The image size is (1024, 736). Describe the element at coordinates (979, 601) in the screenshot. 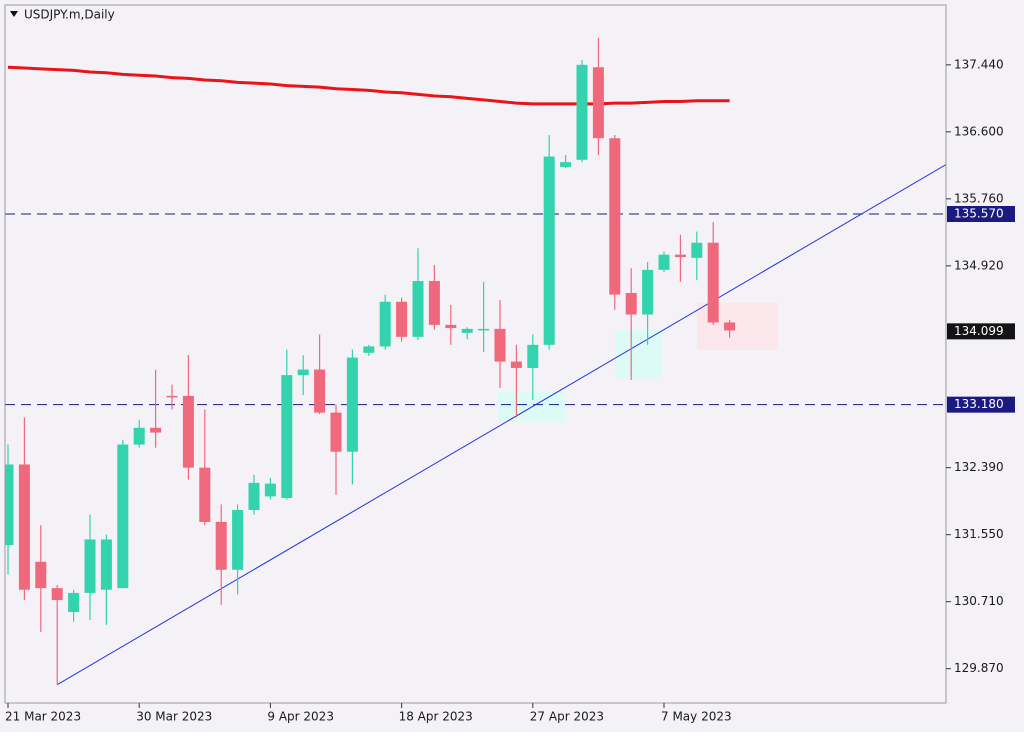

I see `y-tick-label: 130.710` at that location.